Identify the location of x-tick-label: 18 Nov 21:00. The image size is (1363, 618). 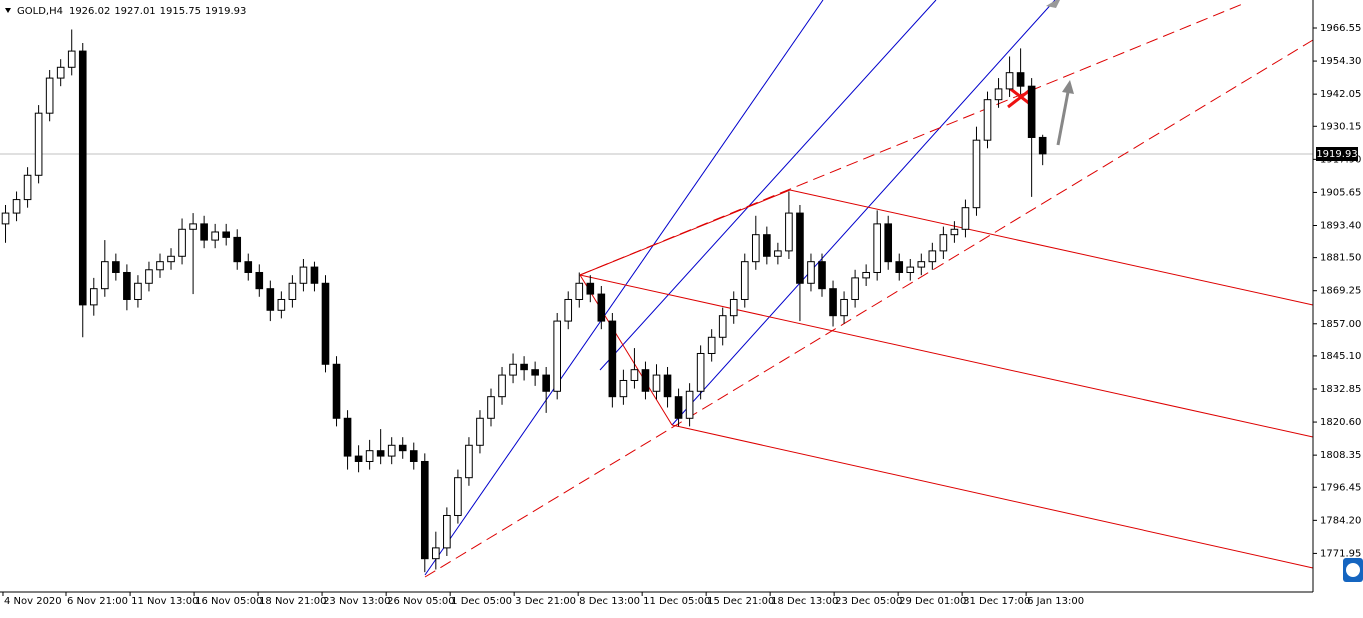
(292, 601).